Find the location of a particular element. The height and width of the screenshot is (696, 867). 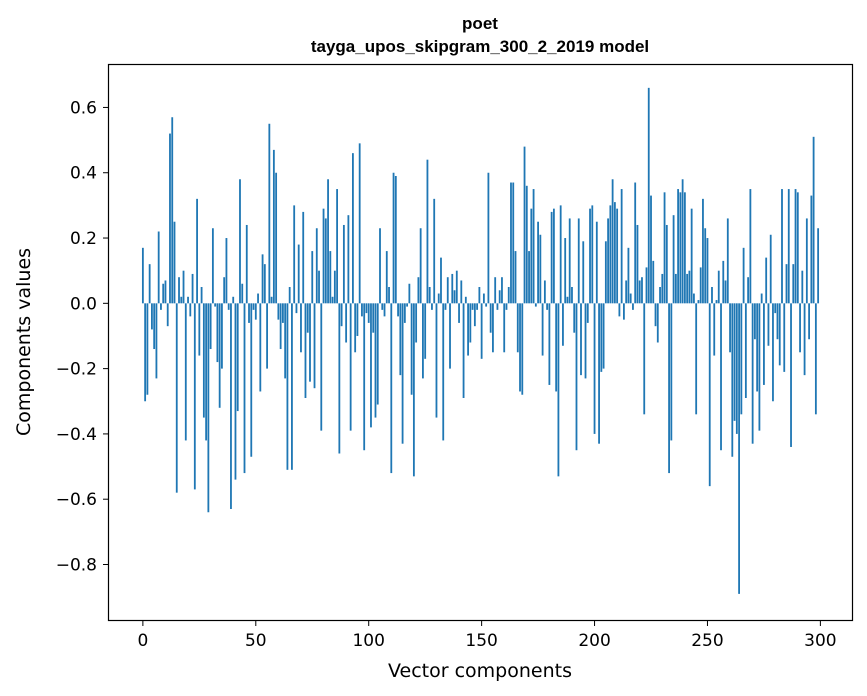

y-tick-label: −0.4 is located at coordinates (76, 435).